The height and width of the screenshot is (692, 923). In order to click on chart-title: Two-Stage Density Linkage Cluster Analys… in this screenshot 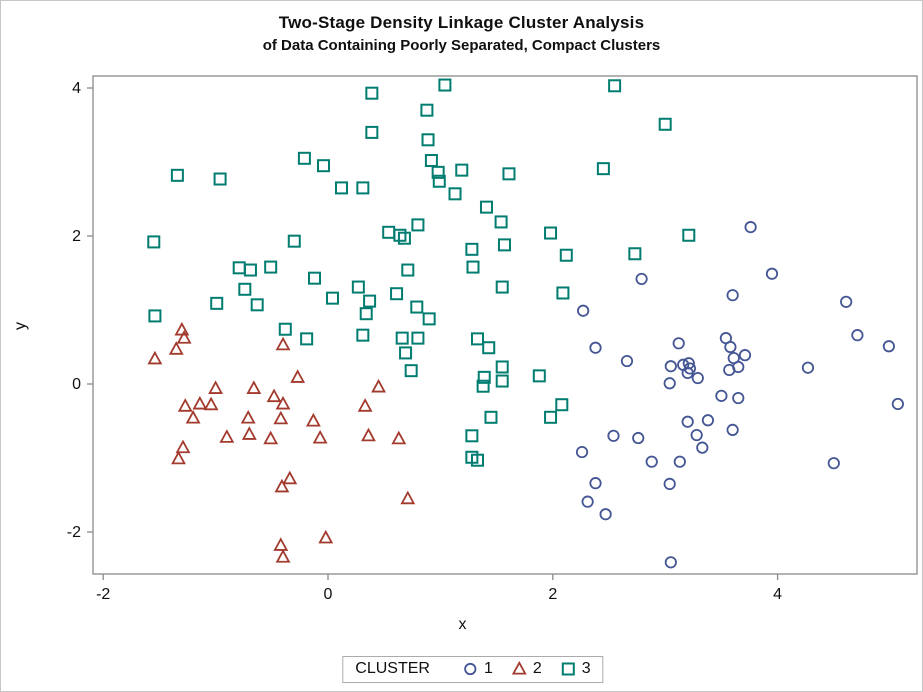, I will do `click(461, 22)`.